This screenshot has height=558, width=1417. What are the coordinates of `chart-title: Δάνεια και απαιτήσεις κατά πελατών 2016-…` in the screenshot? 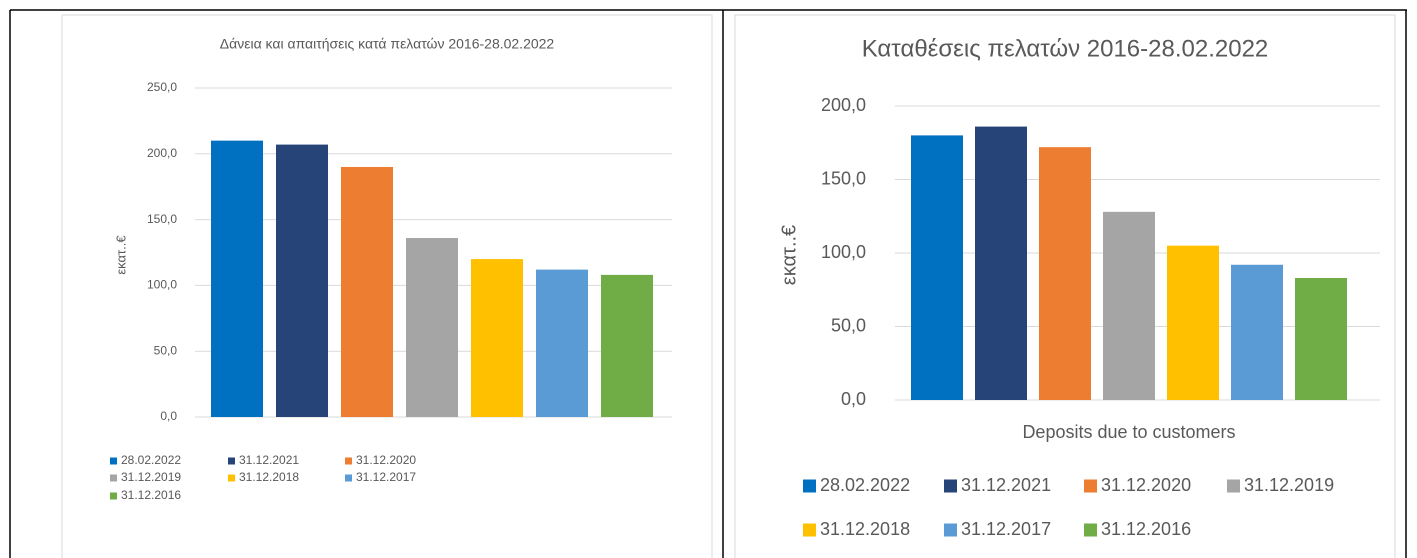 It's located at (387, 44).